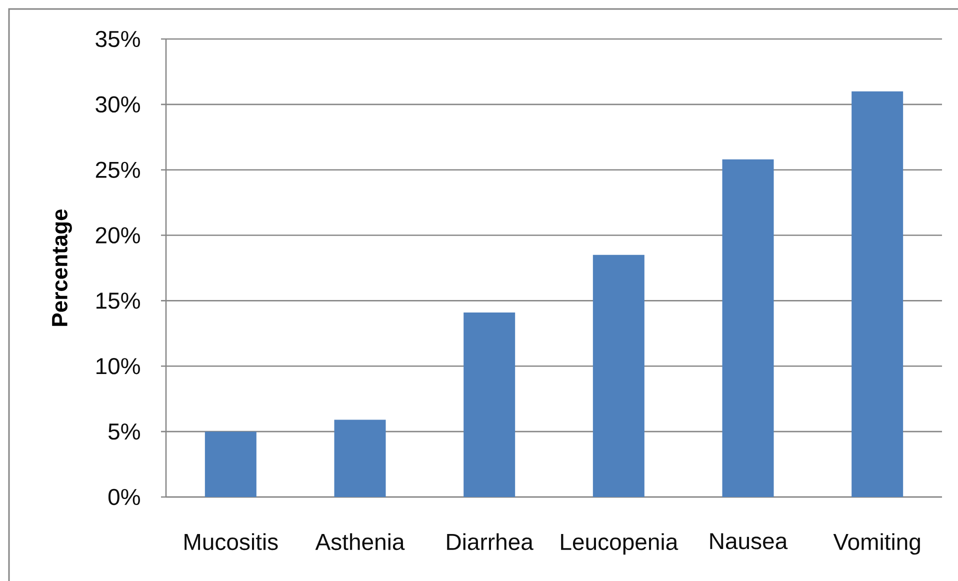  Describe the element at coordinates (231, 541) in the screenshot. I see `x-tick-label: Mucositis` at that location.